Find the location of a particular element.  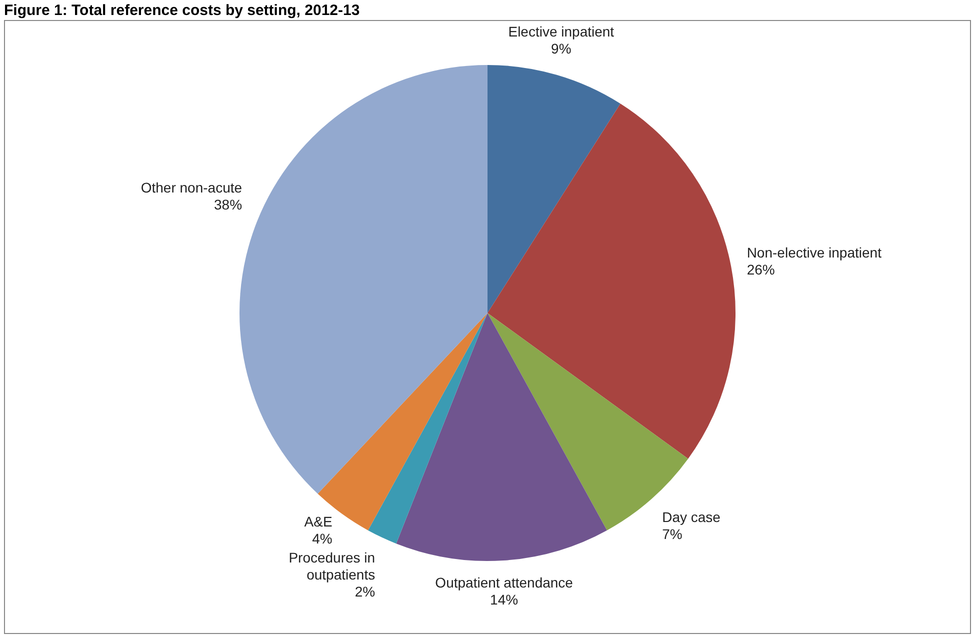

data-label: 26% is located at coordinates (760, 269).